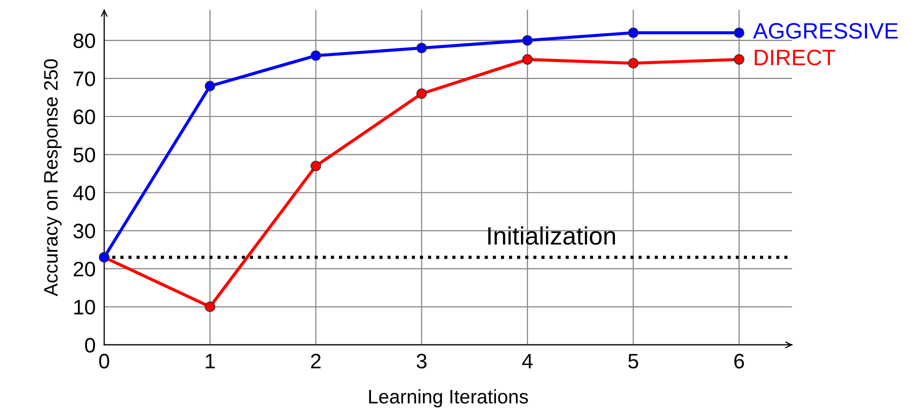 This screenshot has width=922, height=414. Describe the element at coordinates (825, 31) in the screenshot. I see `series-label: AGGRESSIVE` at that location.